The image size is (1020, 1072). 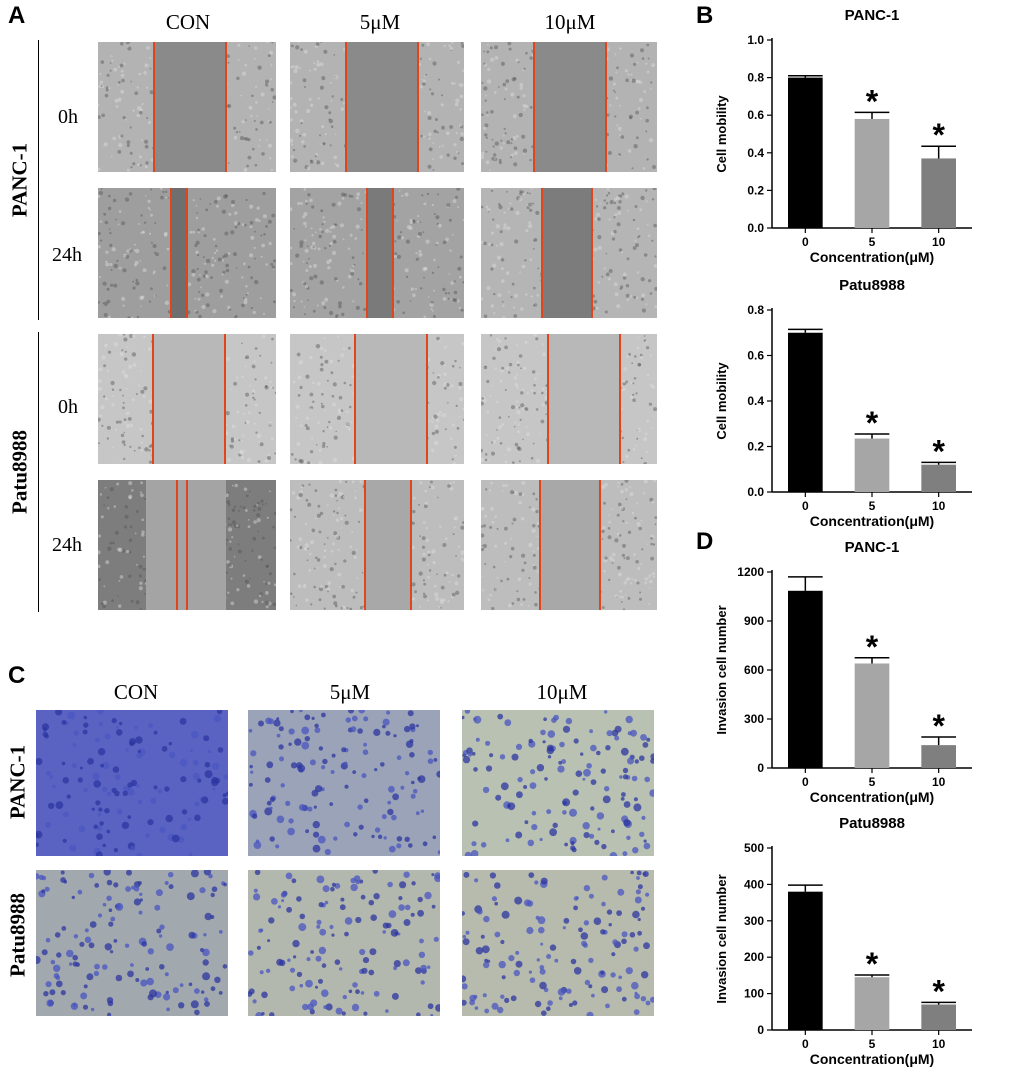 What do you see at coordinates (569, 545) in the screenshot?
I see `wound-image-patu-24h-10um` at bounding box center [569, 545].